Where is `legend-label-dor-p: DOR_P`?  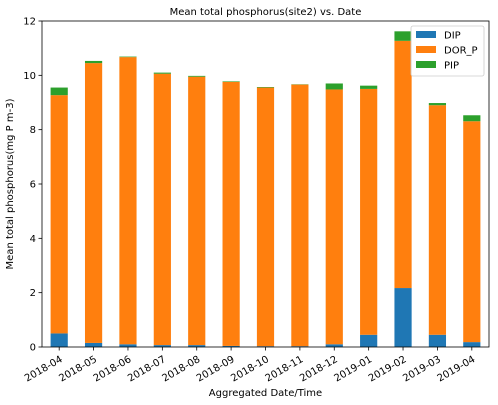 legend-label-dor-p: DOR_P is located at coordinates (461, 51).